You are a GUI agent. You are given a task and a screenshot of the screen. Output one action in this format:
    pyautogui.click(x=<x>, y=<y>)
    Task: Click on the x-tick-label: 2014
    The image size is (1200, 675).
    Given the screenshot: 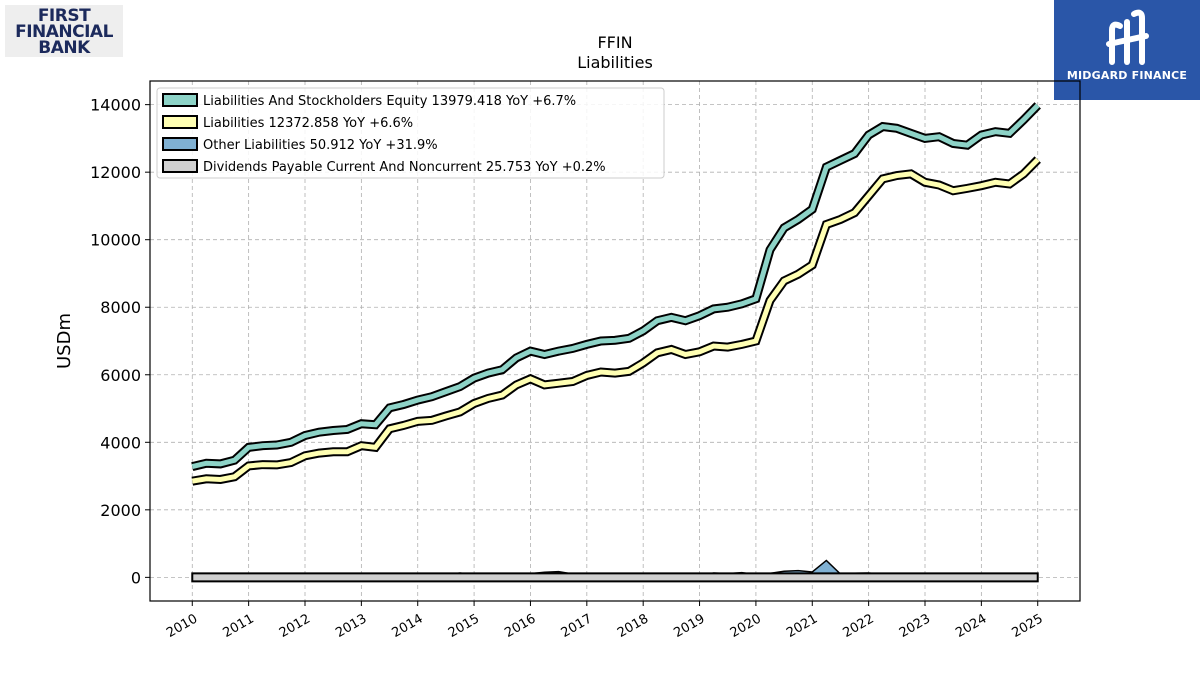 What is the action you would take?
    pyautogui.click(x=408, y=626)
    